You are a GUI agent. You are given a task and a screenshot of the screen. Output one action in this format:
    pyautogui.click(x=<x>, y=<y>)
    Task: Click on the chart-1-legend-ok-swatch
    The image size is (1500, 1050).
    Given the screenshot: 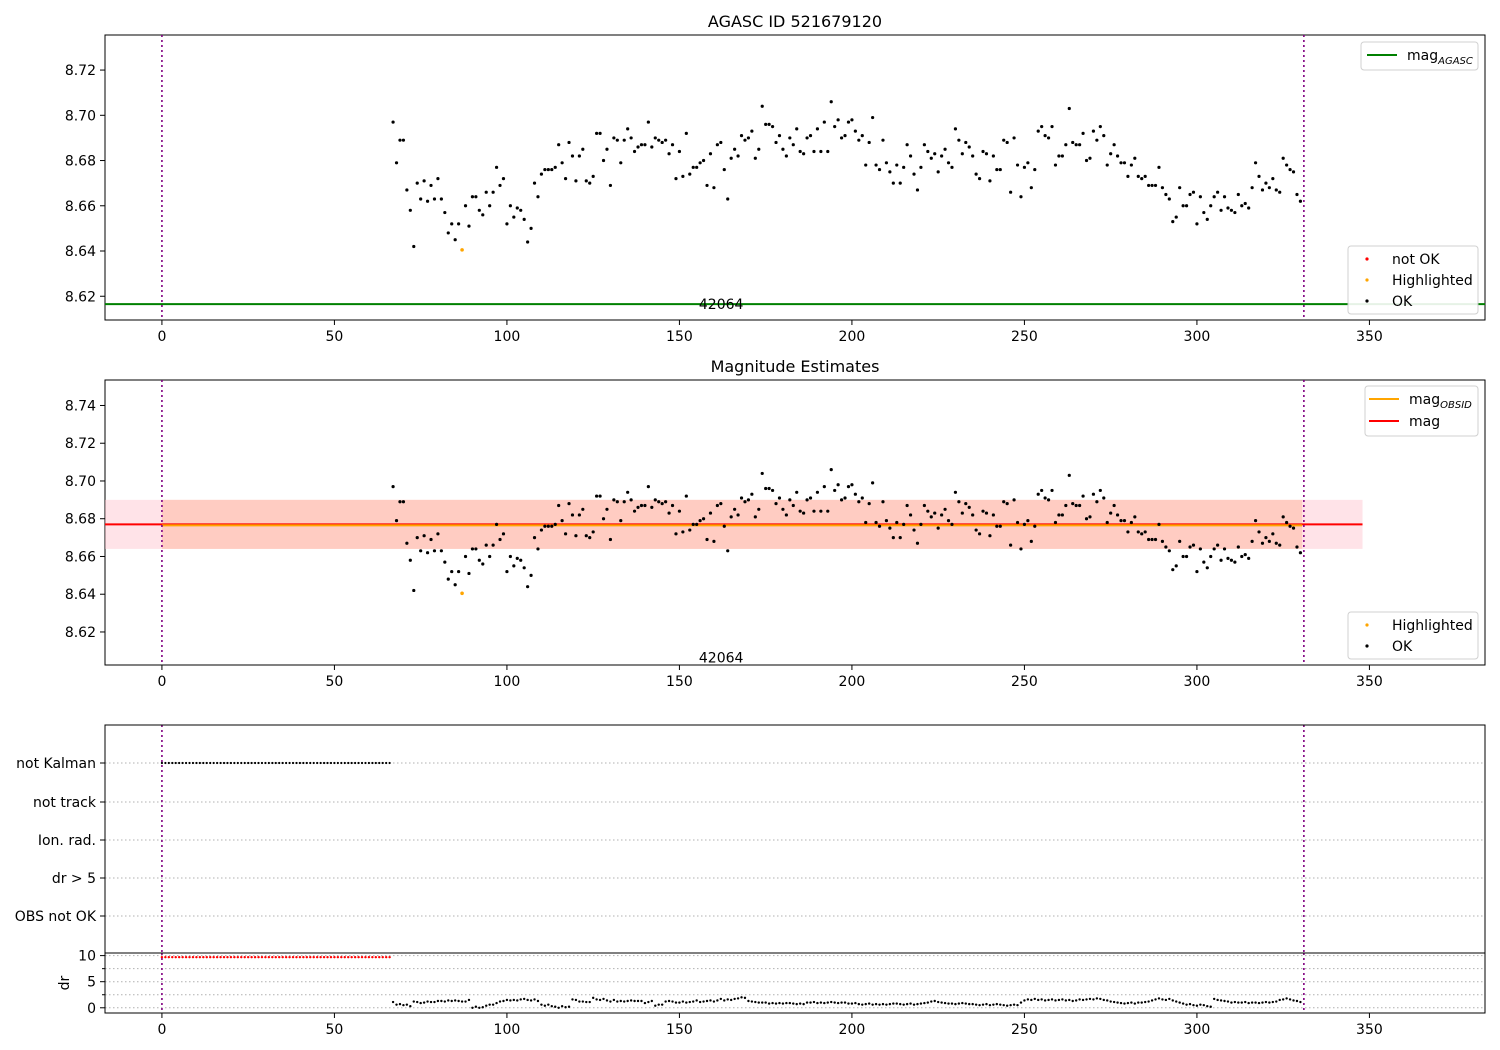 What is the action you would take?
    pyautogui.click(x=1367, y=301)
    